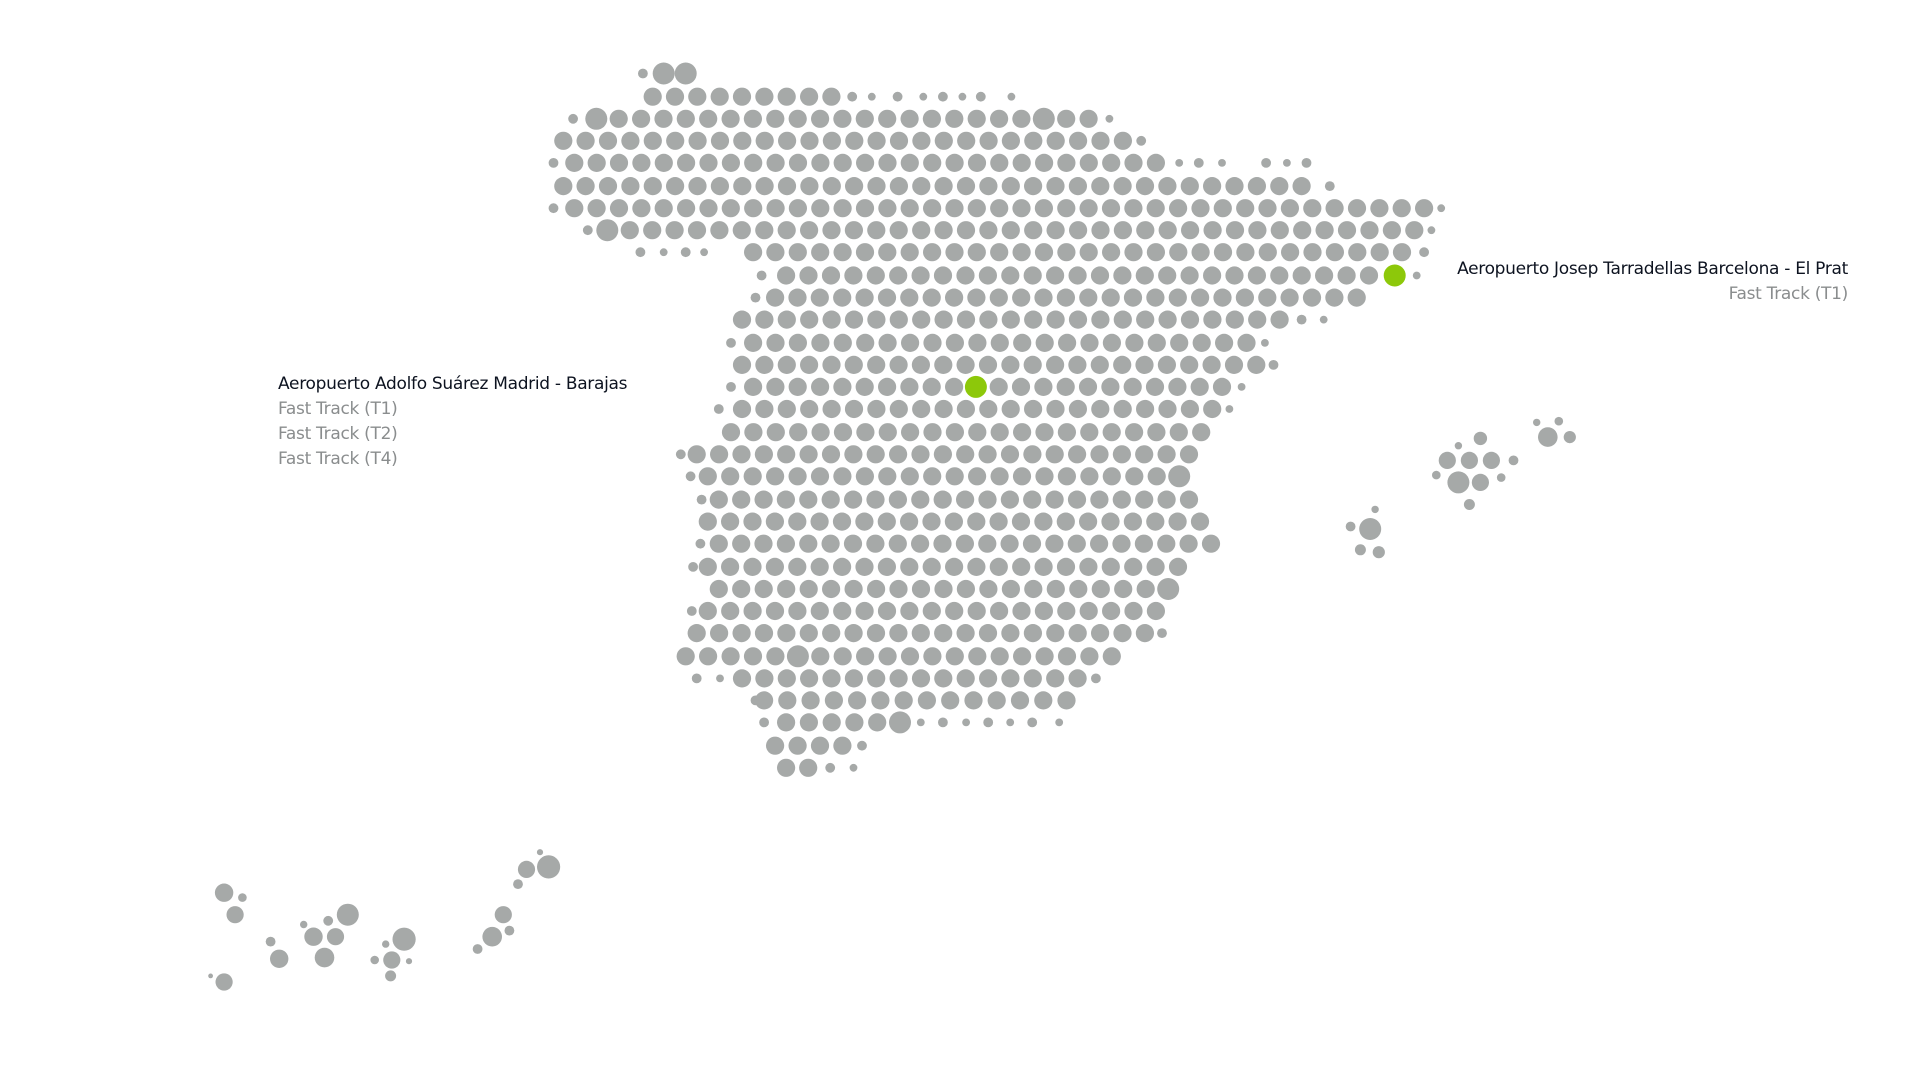 Image resolution: width=1920 pixels, height=1080 pixels. Describe the element at coordinates (338, 434) in the screenshot. I see `service-item: Fast Track (T2)` at that location.